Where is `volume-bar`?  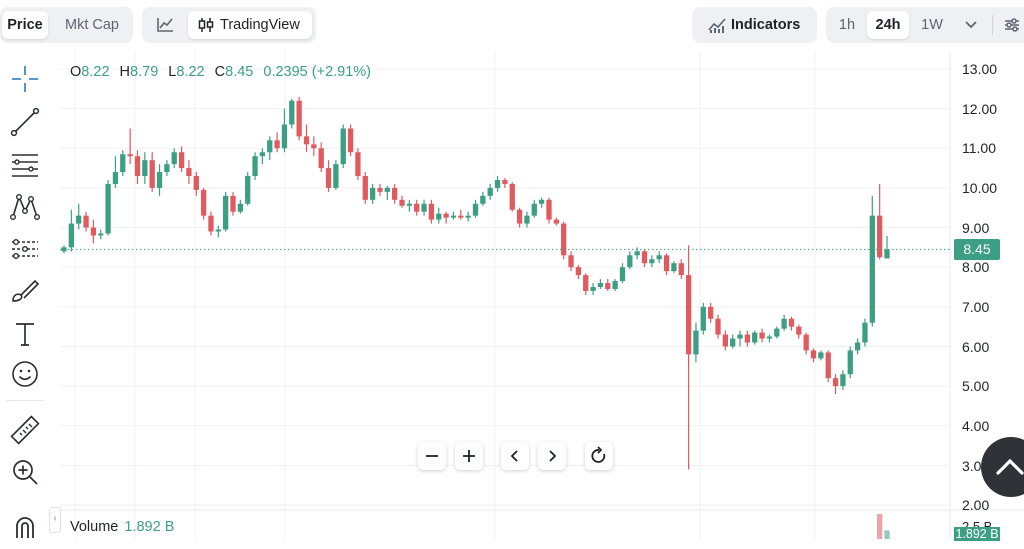 volume-bar is located at coordinates (880, 526).